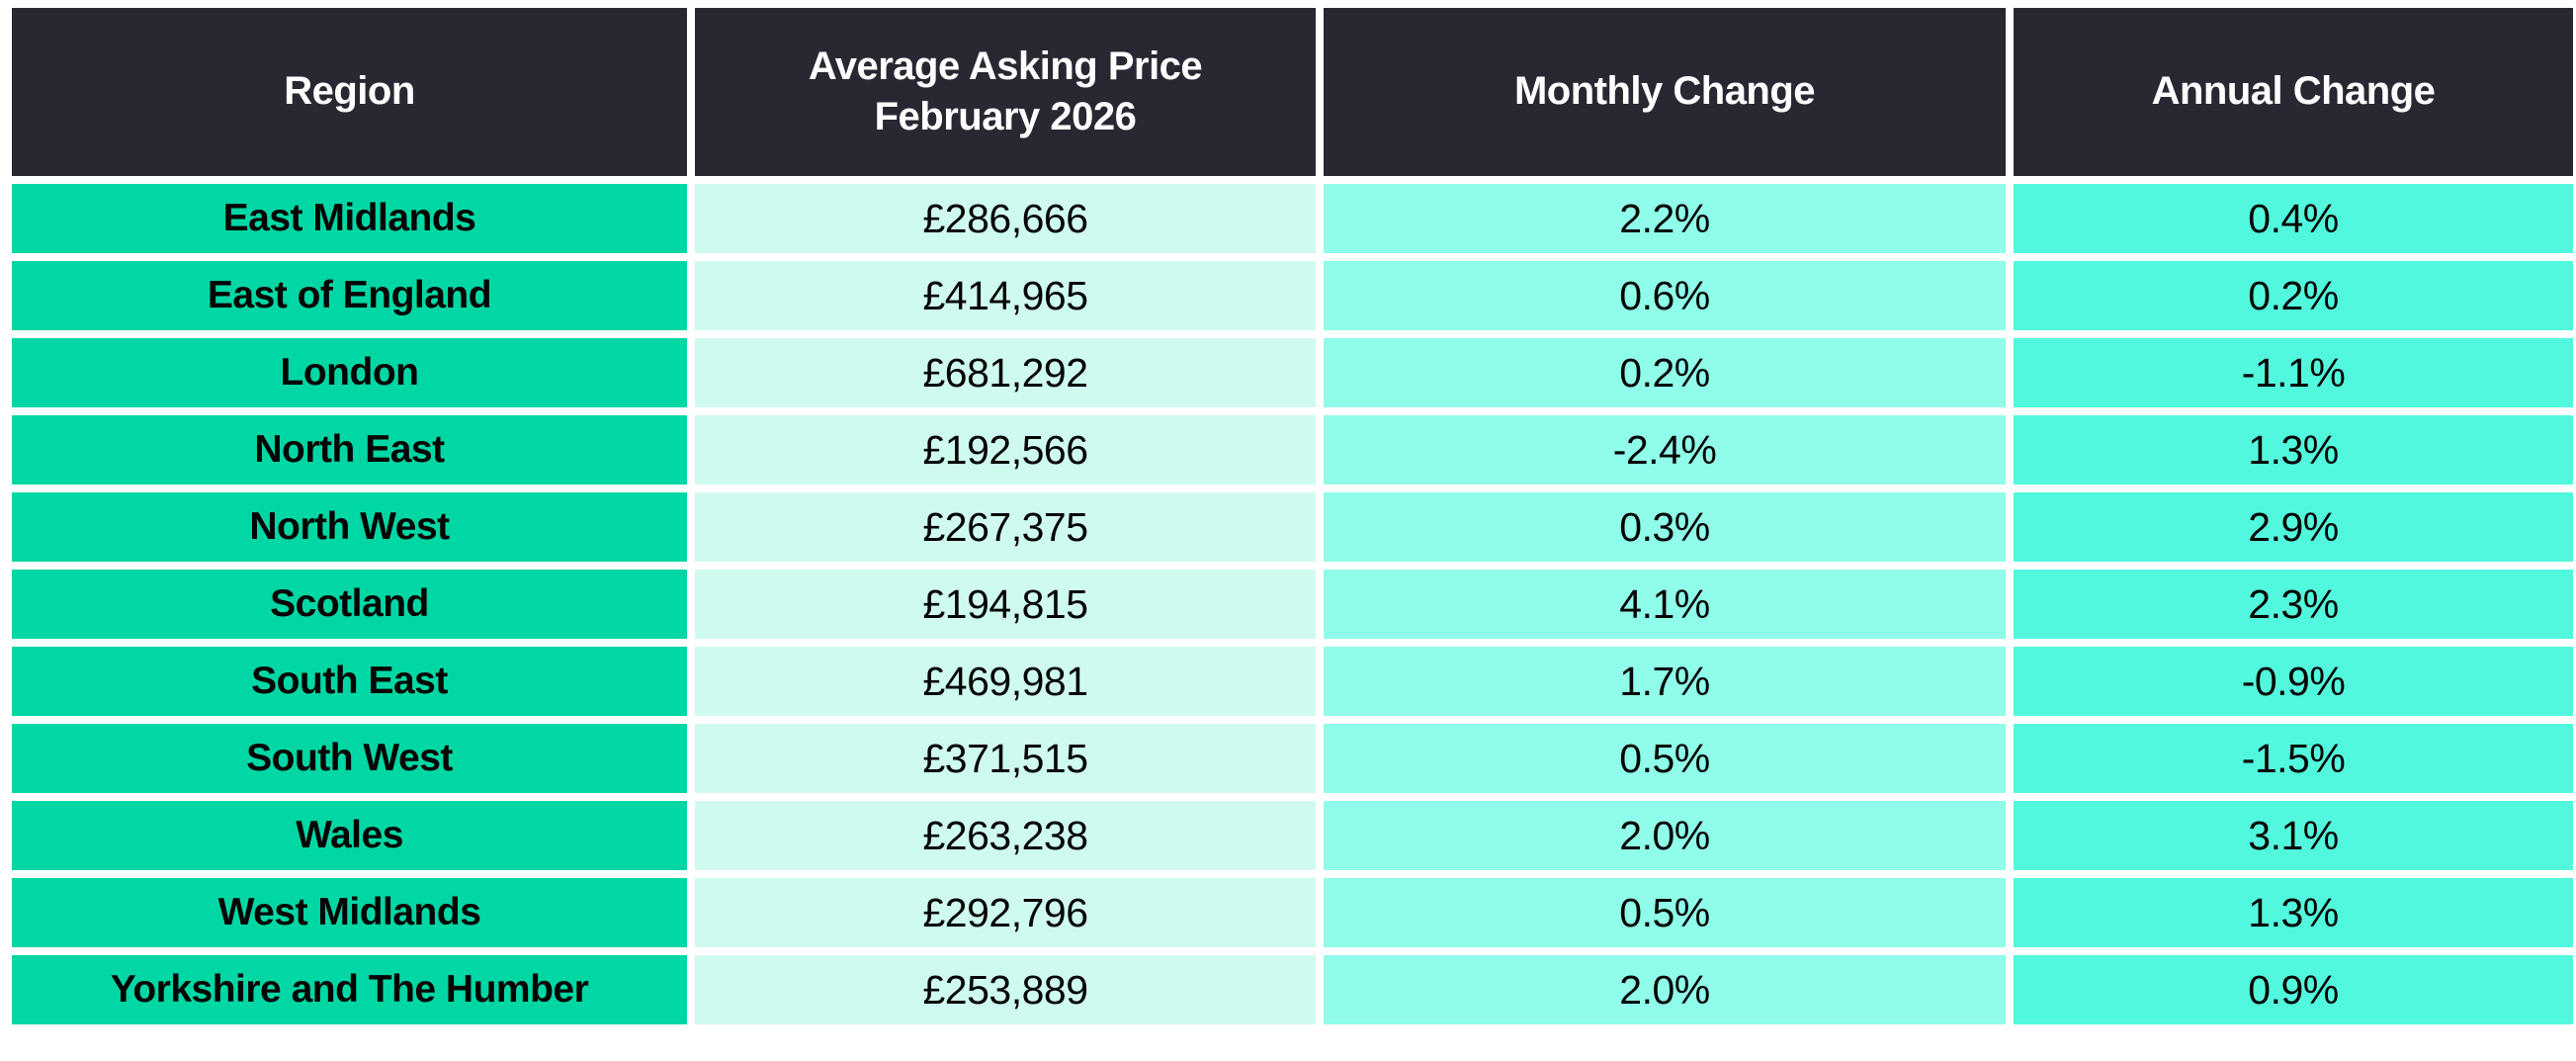 Image resolution: width=2576 pixels, height=1061 pixels. I want to click on monthly-change-cell: 2.2%, so click(1665, 218).